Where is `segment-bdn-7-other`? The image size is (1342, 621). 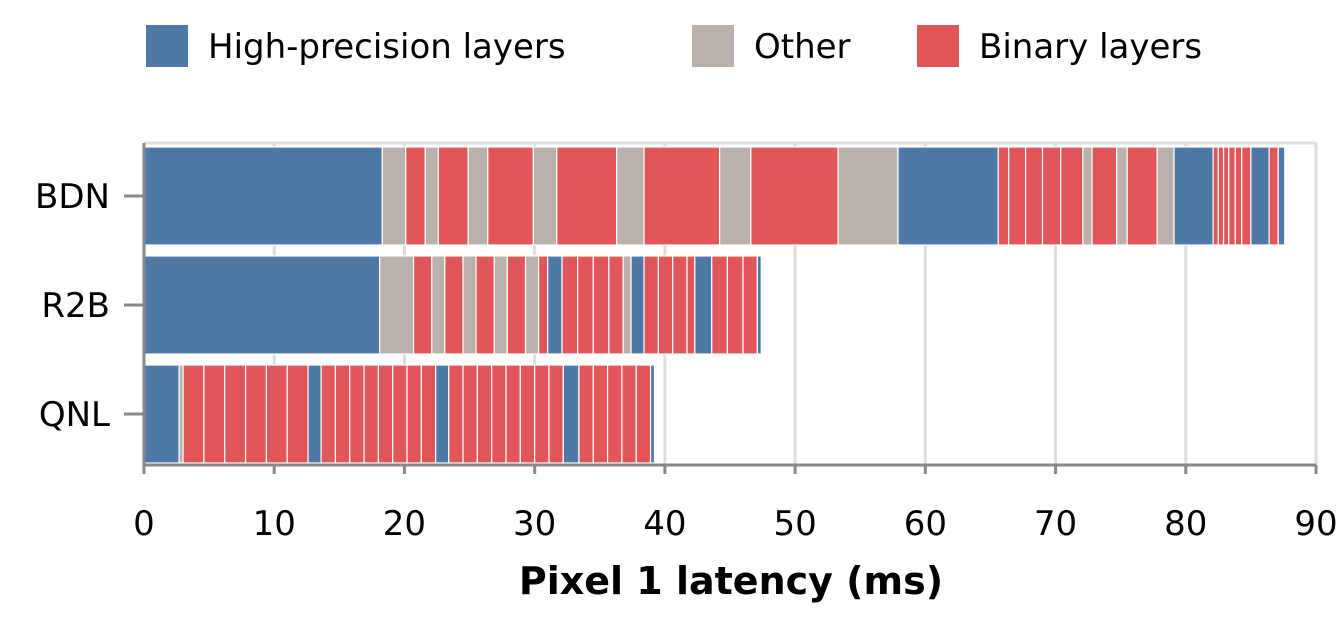
segment-bdn-7-other is located at coordinates (545, 196).